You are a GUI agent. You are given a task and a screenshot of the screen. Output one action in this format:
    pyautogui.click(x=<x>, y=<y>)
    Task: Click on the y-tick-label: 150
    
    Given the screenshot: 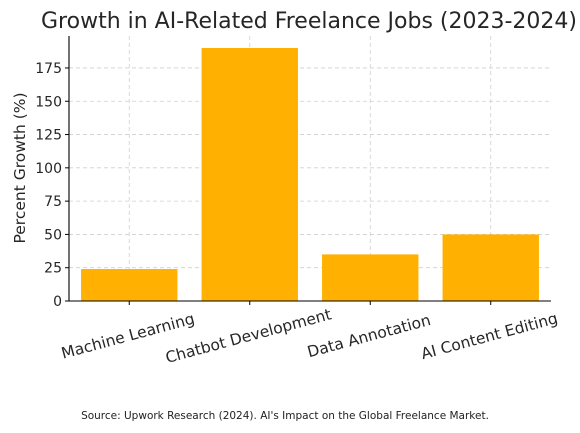 What is the action you would take?
    pyautogui.click(x=48, y=102)
    